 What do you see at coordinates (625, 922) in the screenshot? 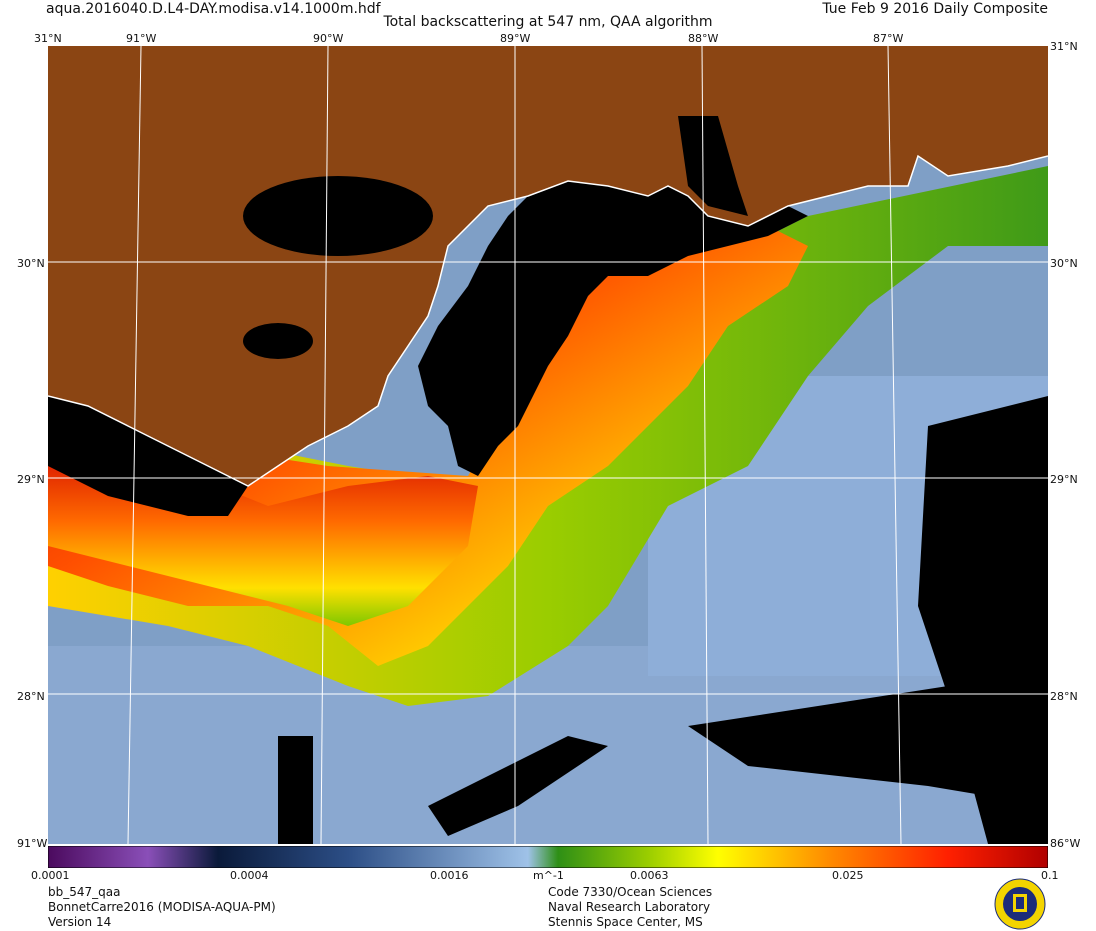
I see `org-line-3: Stennis Space Center, MS` at bounding box center [625, 922].